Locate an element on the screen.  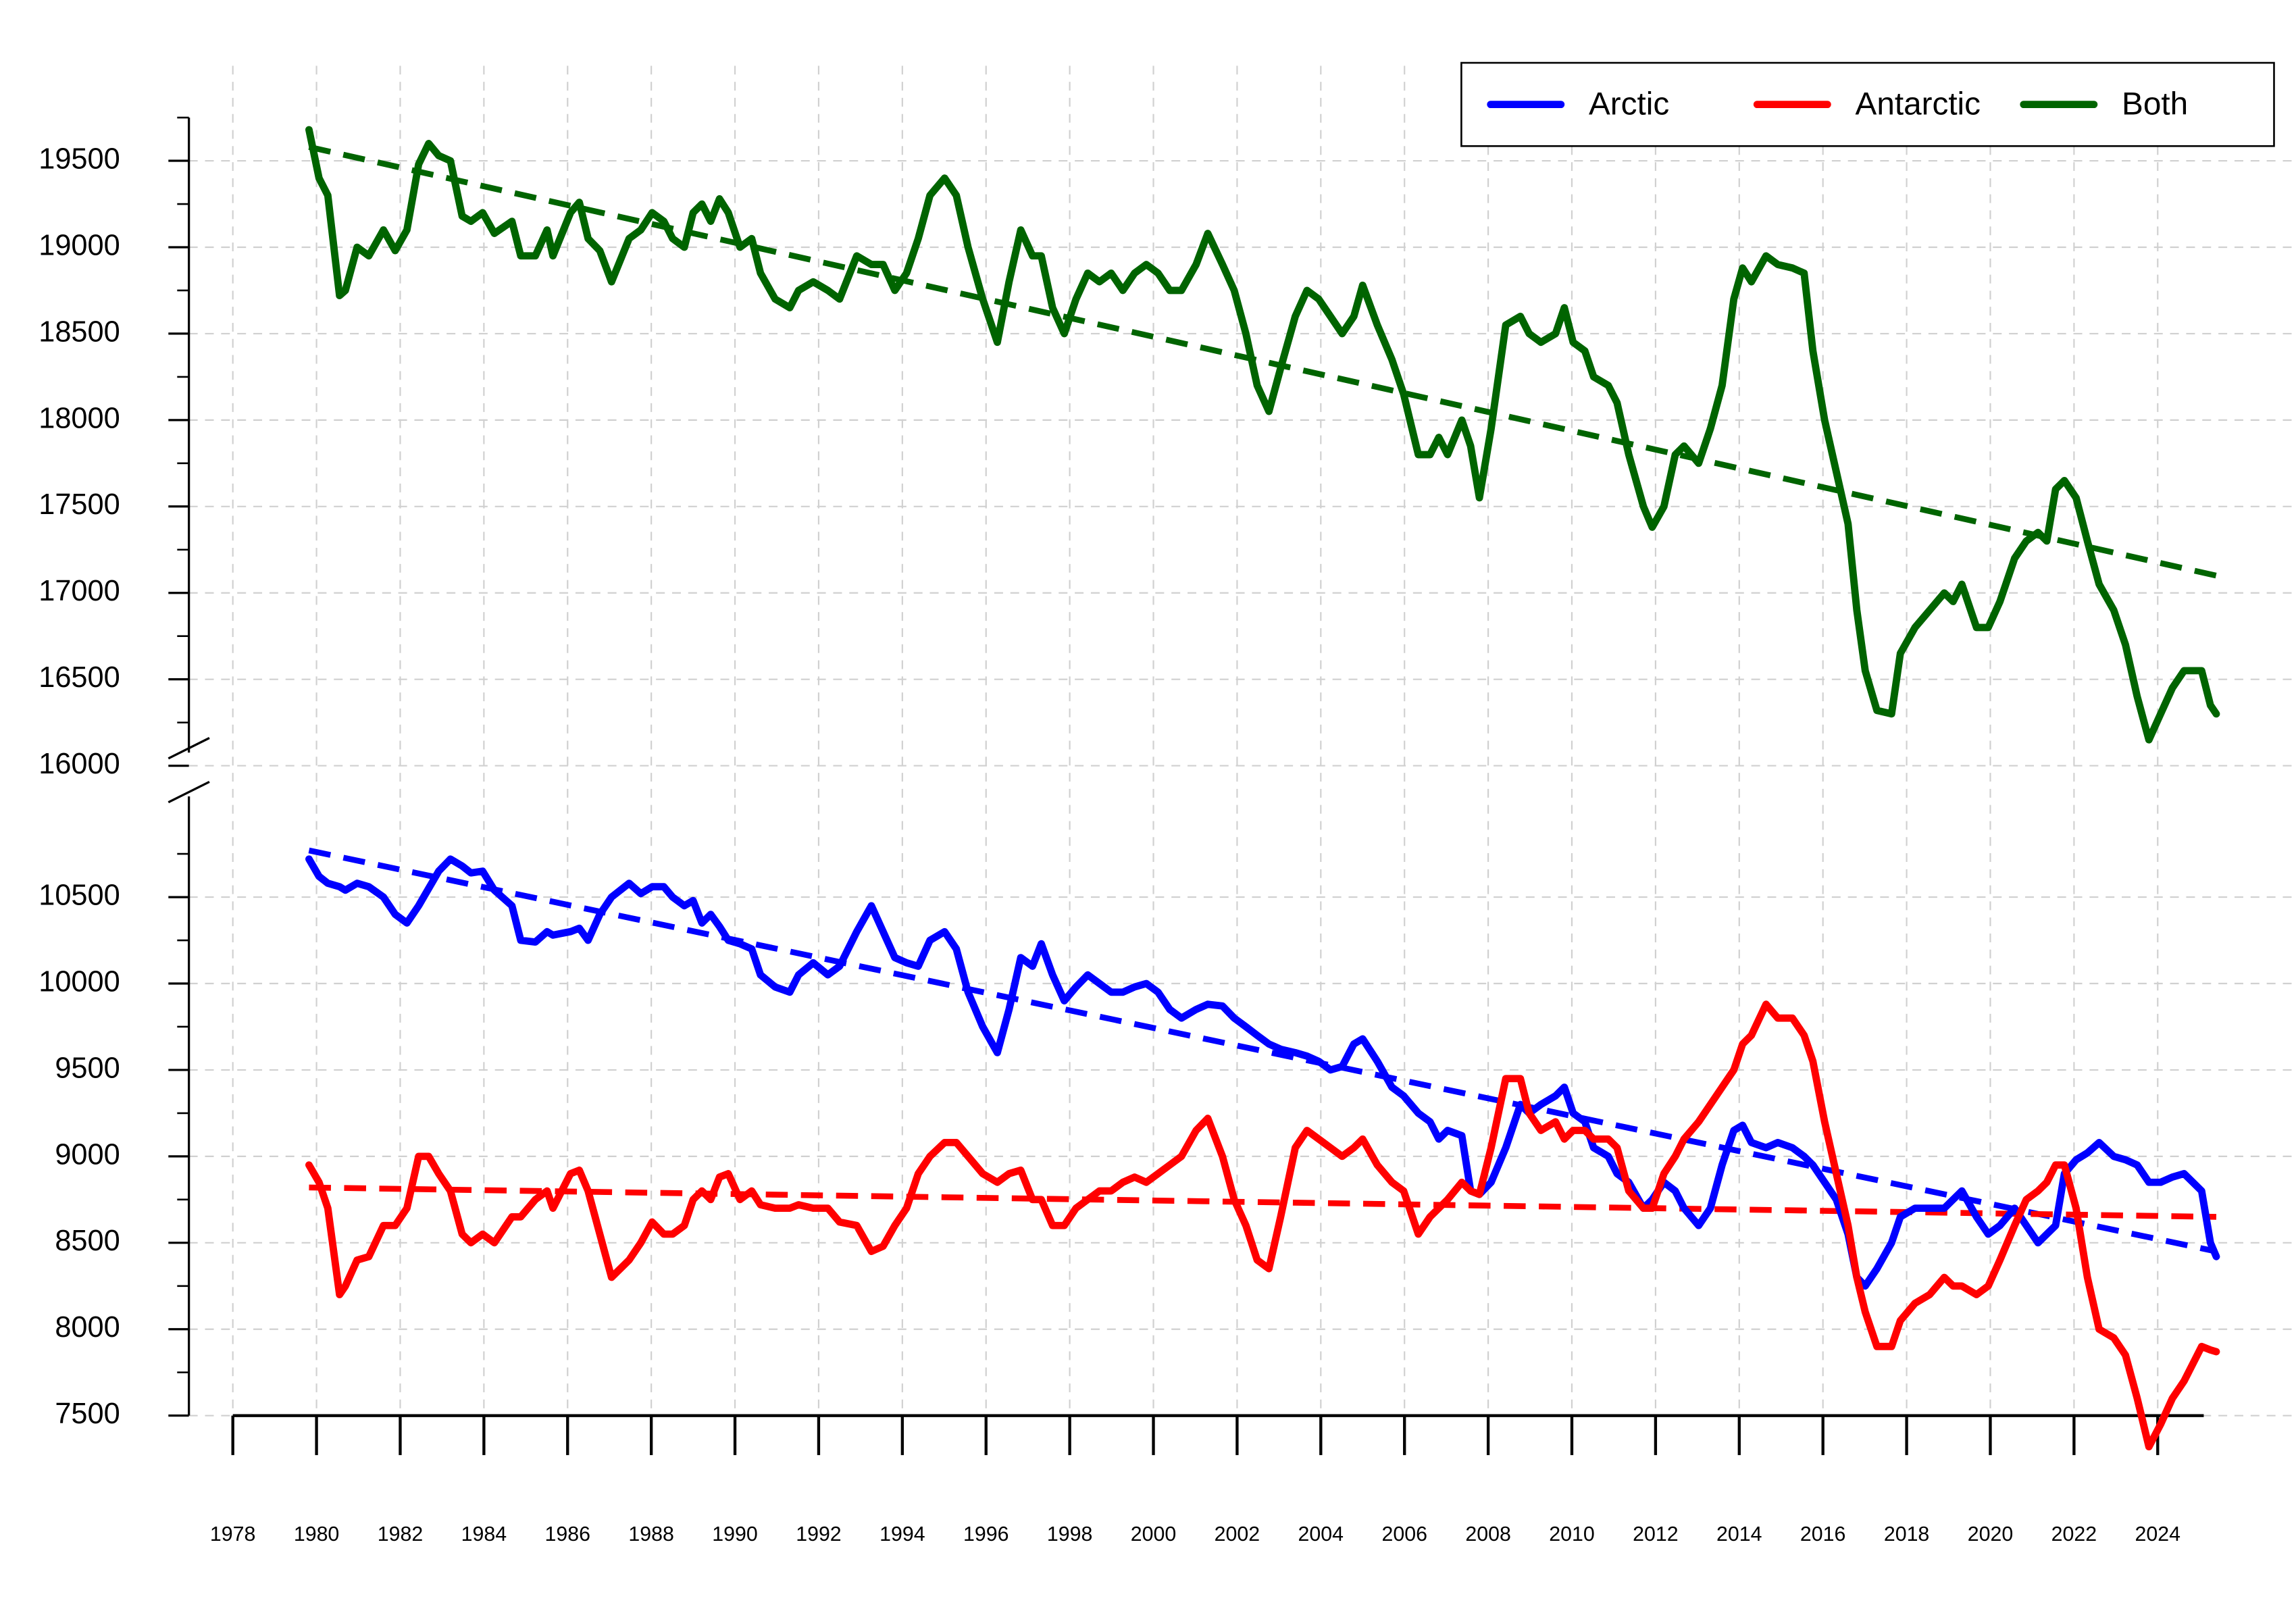
x-tick-label: 2022 is located at coordinates (2074, 1534).